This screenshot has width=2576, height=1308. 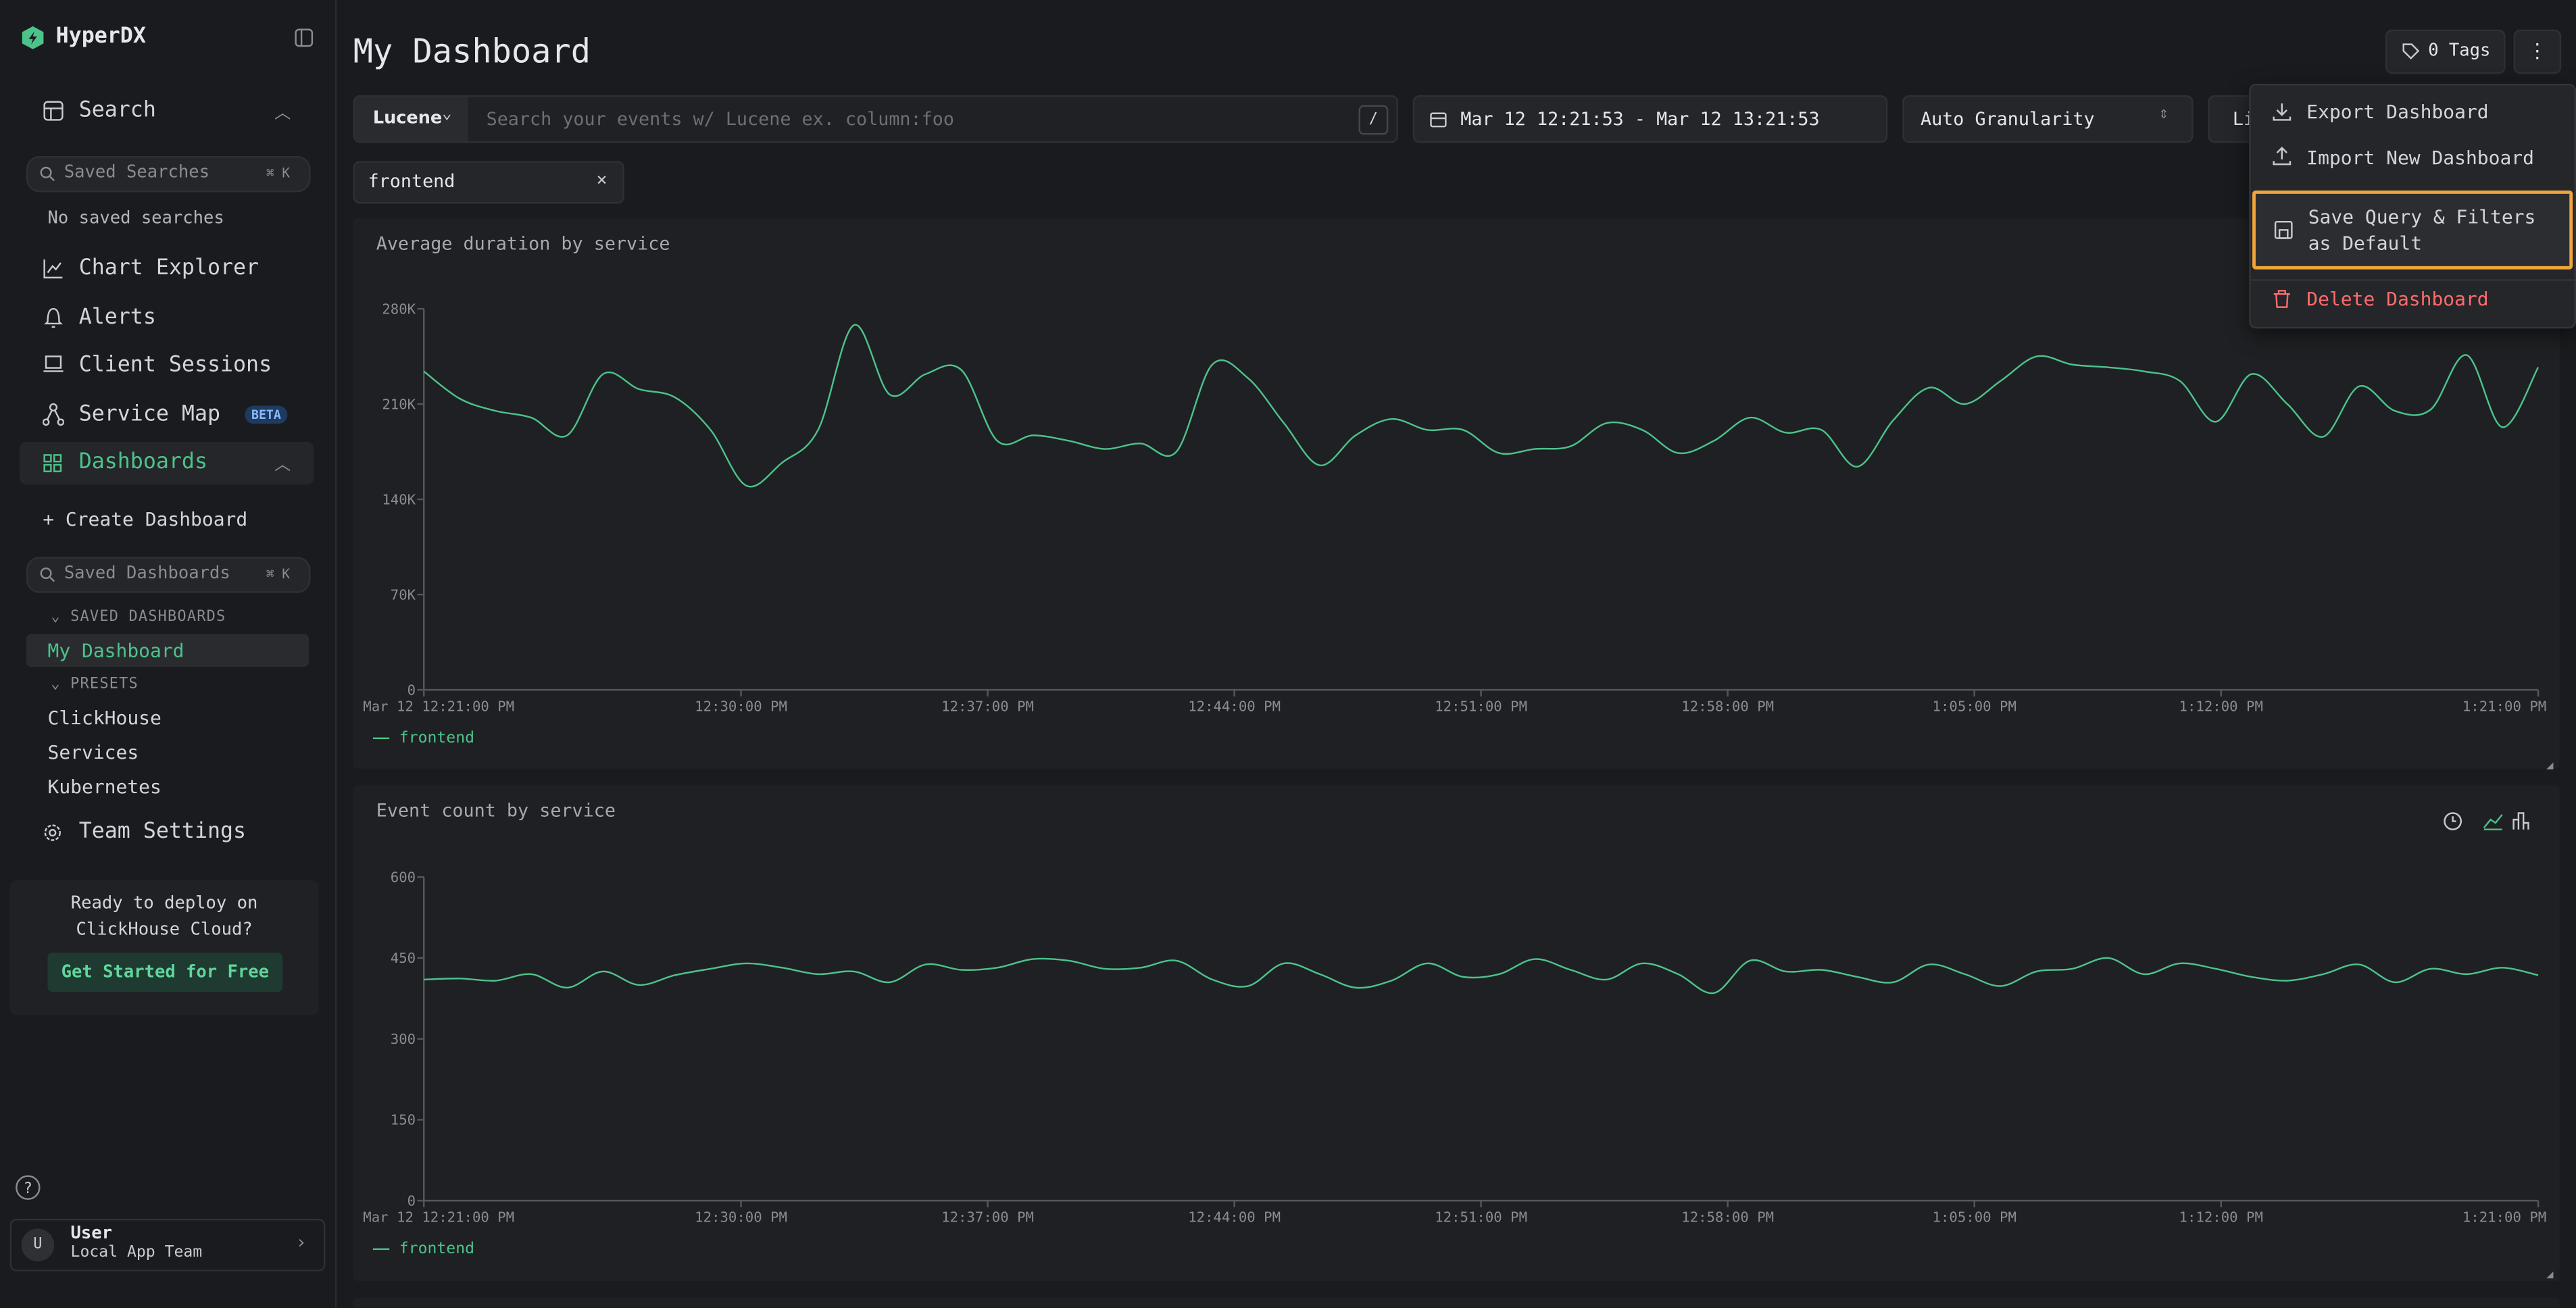 What do you see at coordinates (2398, 112) in the screenshot?
I see `menu-item: Export Dashboard` at bounding box center [2398, 112].